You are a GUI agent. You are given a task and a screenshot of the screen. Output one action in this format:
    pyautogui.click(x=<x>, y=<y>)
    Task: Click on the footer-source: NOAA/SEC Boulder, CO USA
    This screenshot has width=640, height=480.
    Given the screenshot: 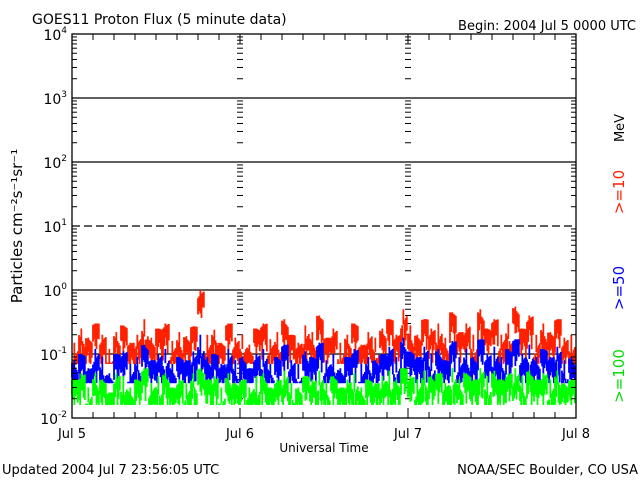 What is the action you would take?
    pyautogui.click(x=547, y=470)
    